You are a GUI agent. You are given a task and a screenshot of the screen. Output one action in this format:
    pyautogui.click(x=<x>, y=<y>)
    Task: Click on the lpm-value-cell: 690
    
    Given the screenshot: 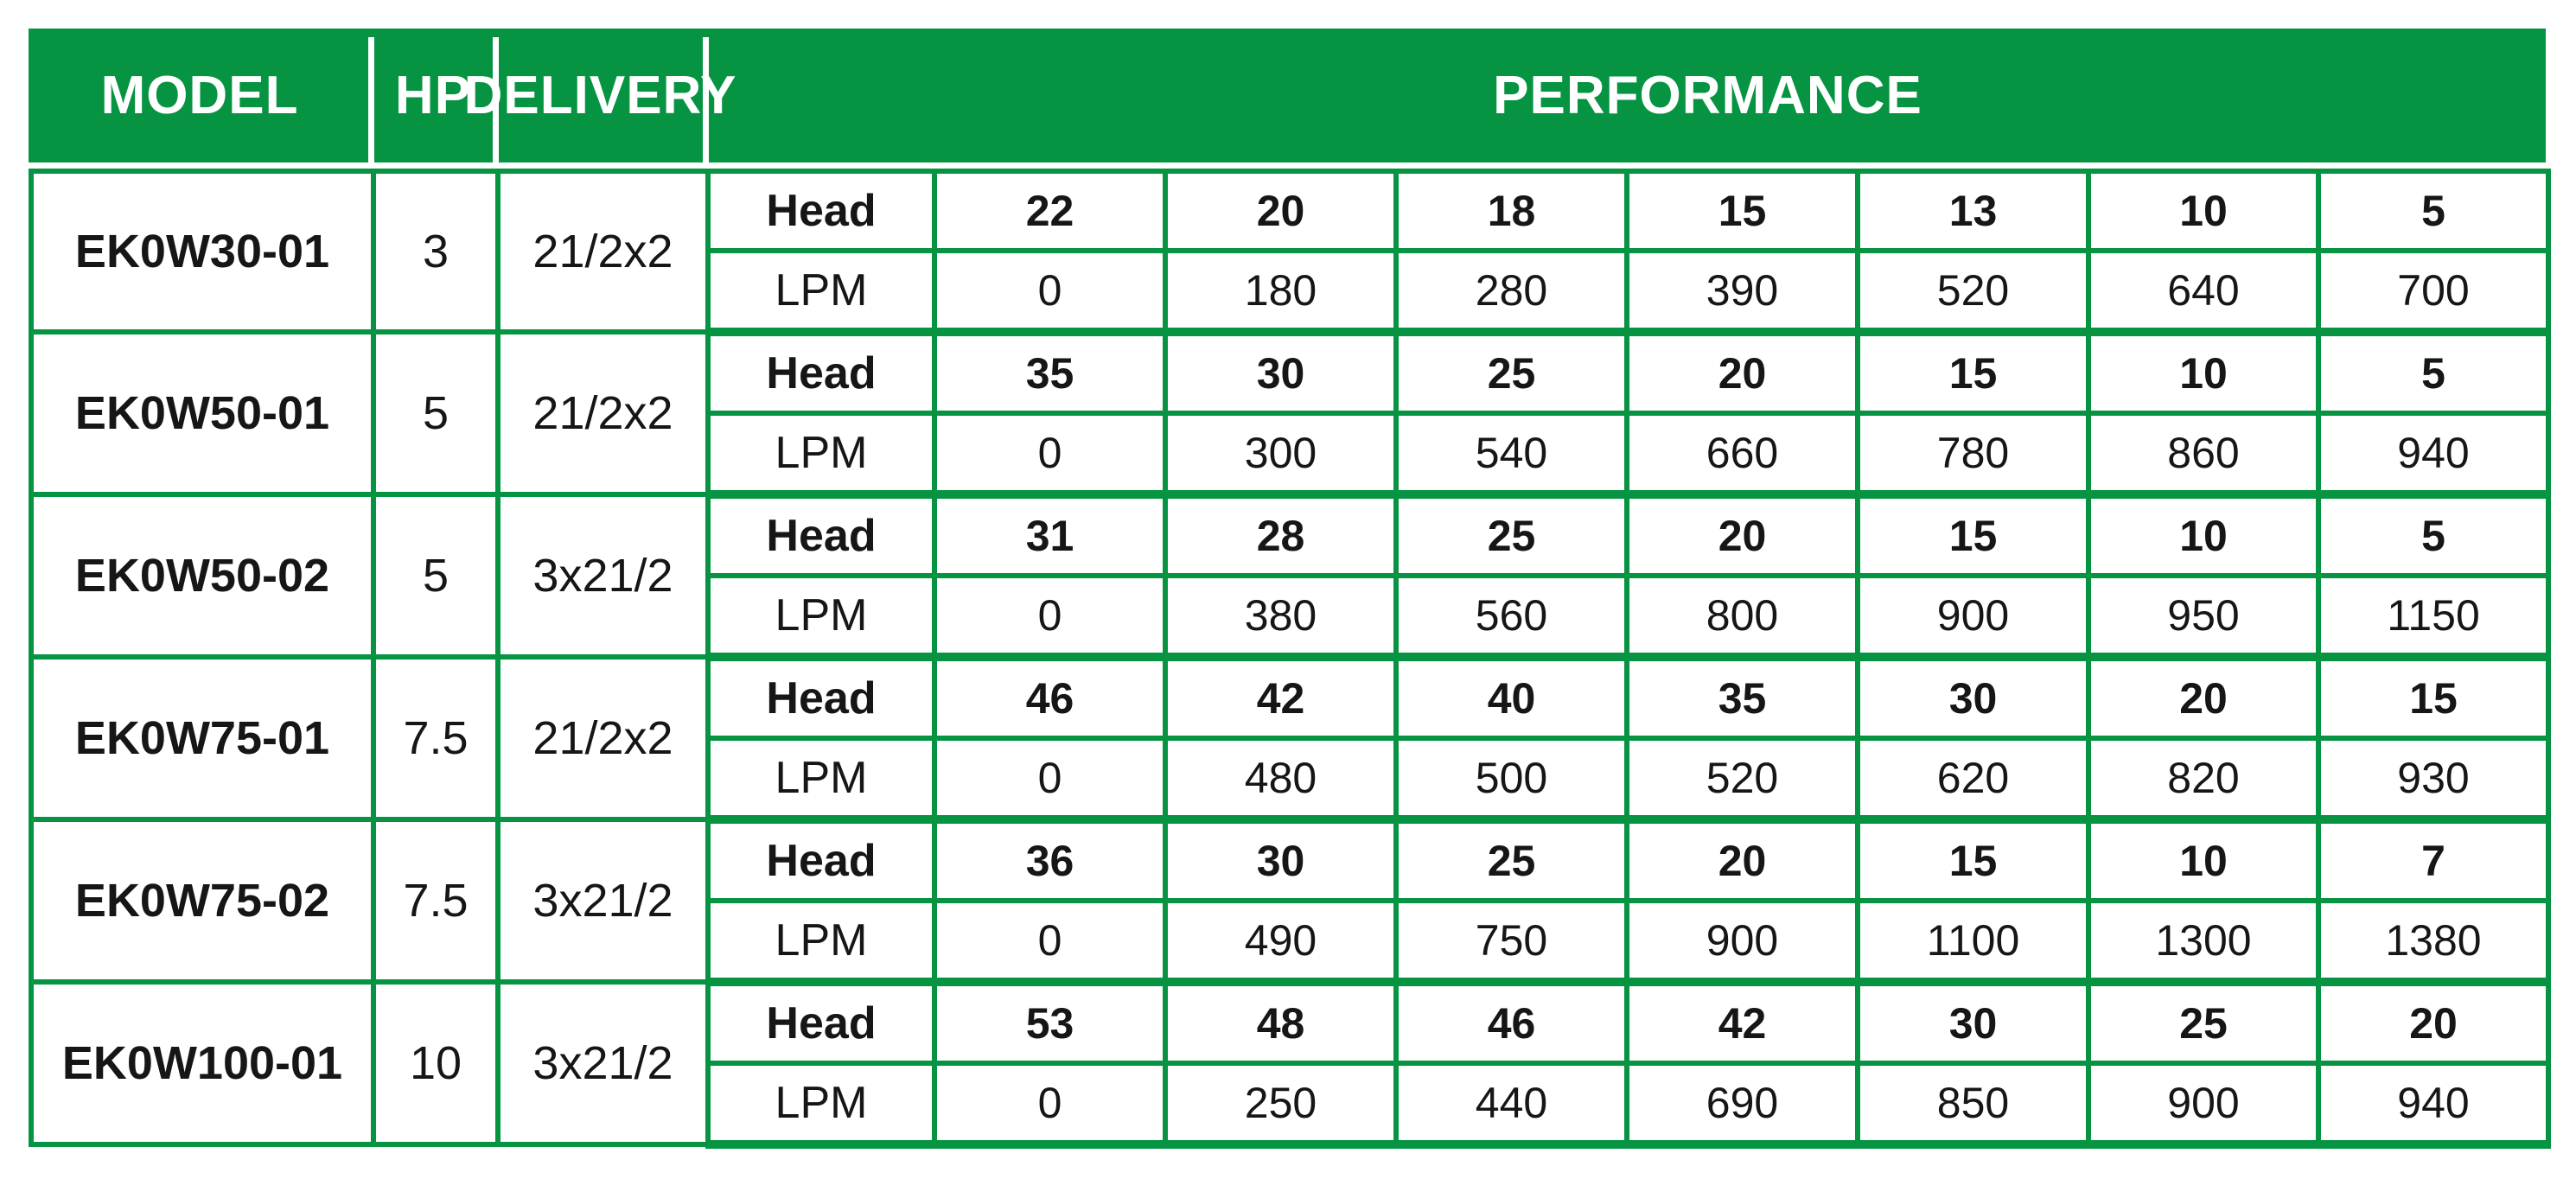 What is the action you would take?
    pyautogui.click(x=1742, y=1105)
    